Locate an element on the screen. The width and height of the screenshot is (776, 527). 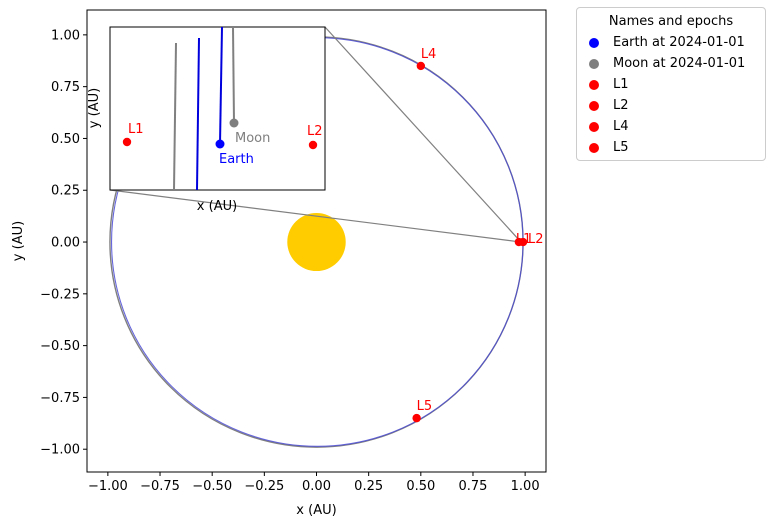
label-l4: L4 is located at coordinates (429, 54).